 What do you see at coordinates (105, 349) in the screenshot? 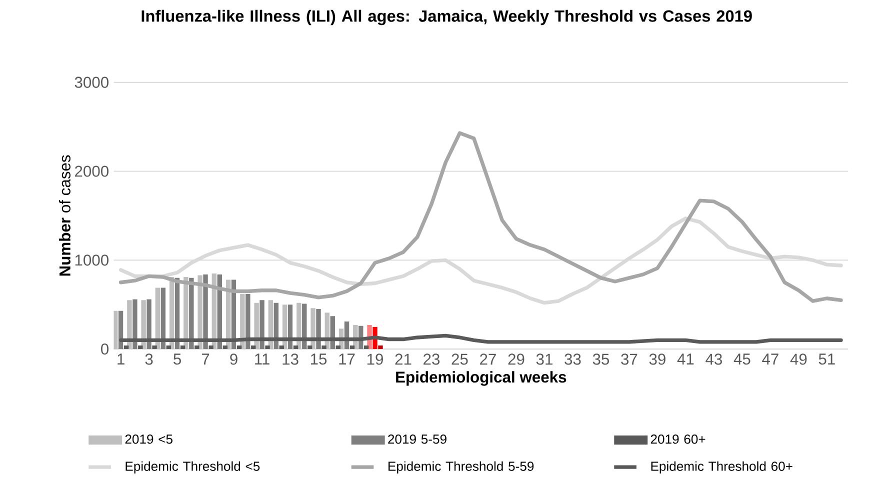
I see `y-tick-label: 0` at bounding box center [105, 349].